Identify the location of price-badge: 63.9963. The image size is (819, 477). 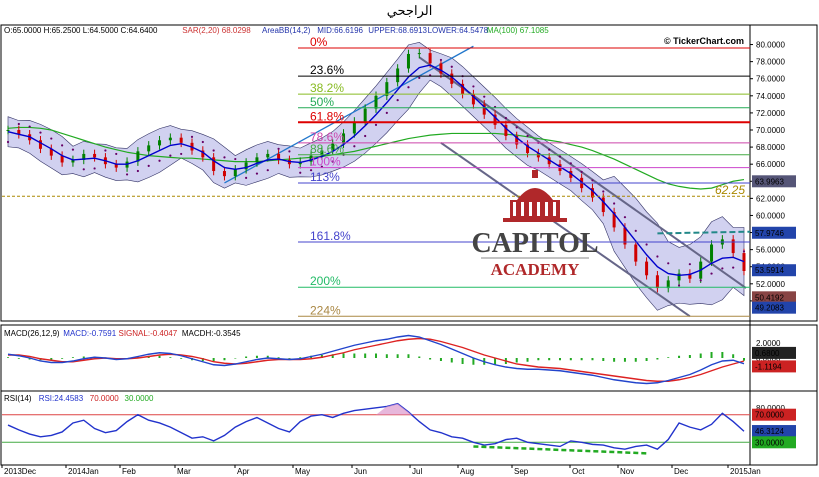
(774, 181).